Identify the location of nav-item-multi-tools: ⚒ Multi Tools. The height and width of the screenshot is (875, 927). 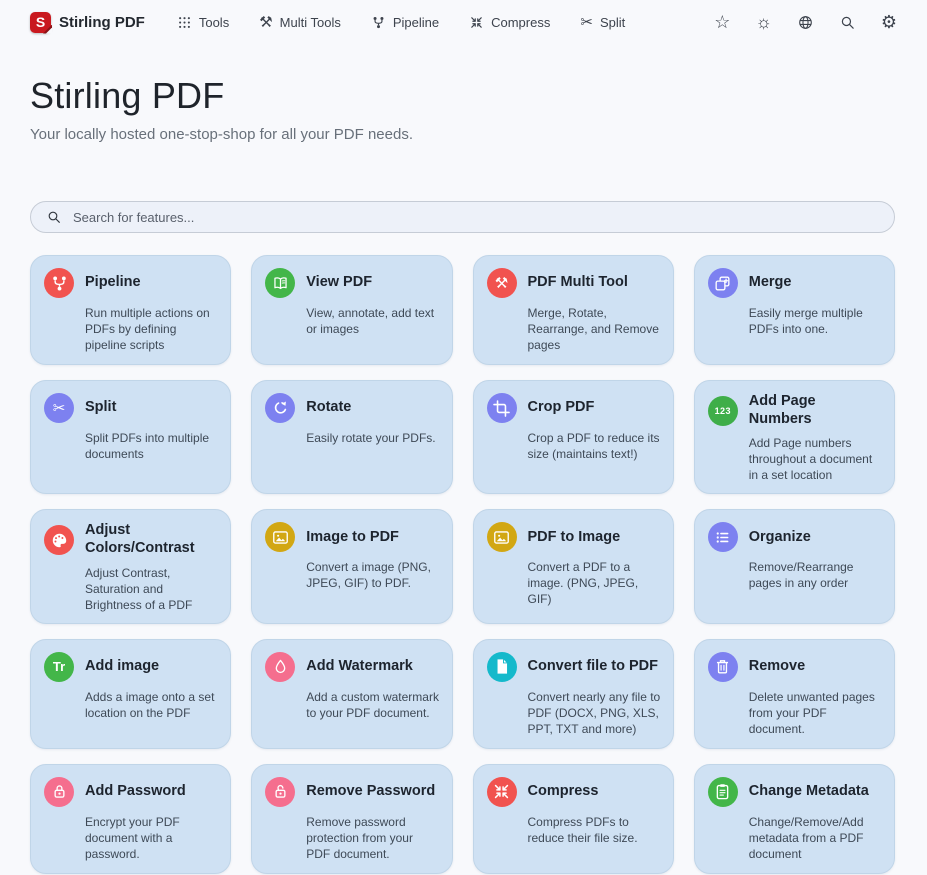
(300, 22).